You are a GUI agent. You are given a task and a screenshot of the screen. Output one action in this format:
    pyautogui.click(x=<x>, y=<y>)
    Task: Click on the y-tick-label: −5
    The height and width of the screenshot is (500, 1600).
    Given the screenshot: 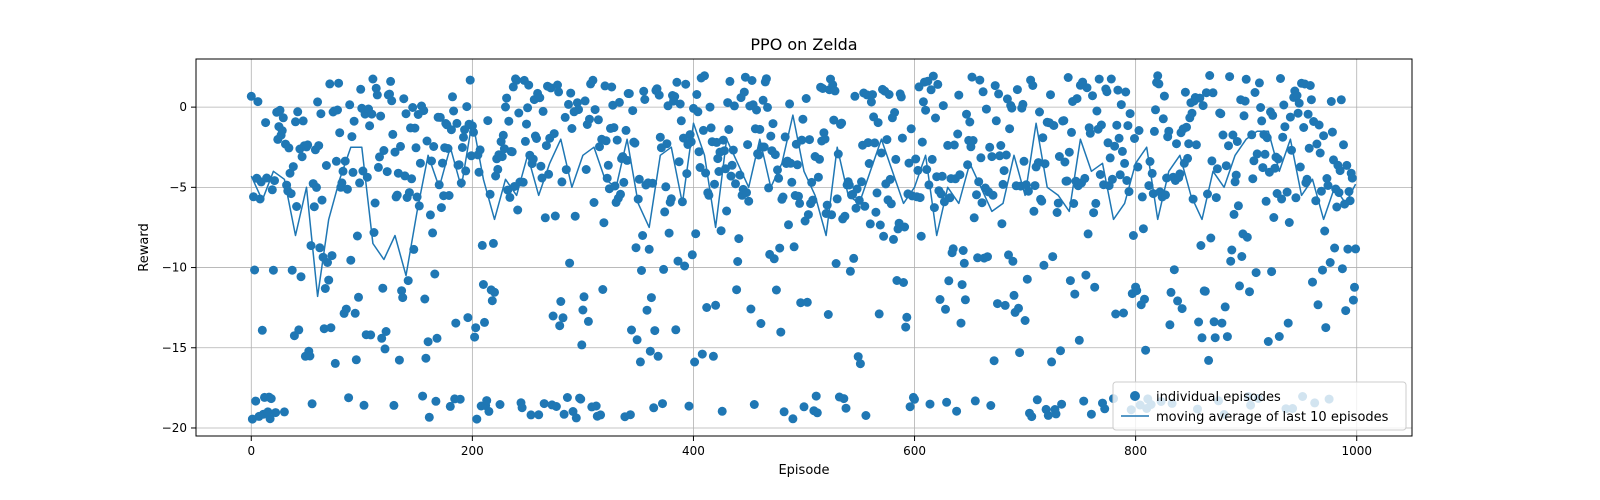 What is the action you would take?
    pyautogui.click(x=178, y=187)
    